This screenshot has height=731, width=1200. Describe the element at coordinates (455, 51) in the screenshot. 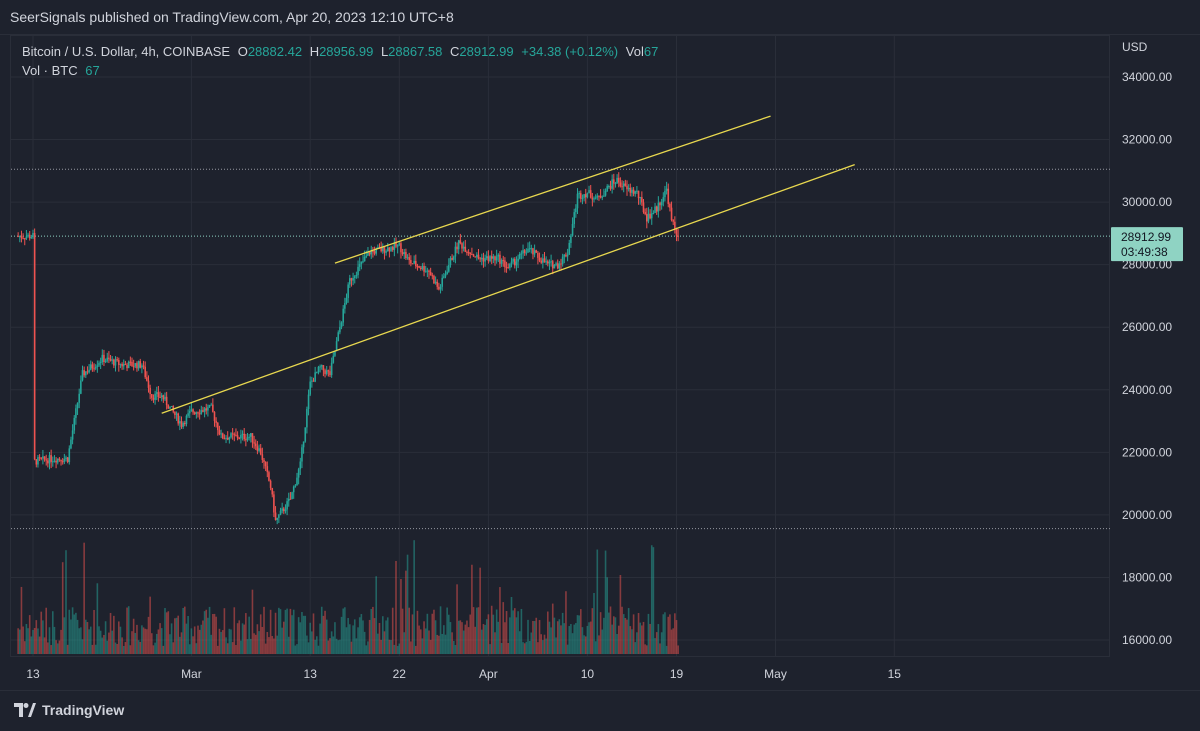

I see `legend-close-label: C` at that location.